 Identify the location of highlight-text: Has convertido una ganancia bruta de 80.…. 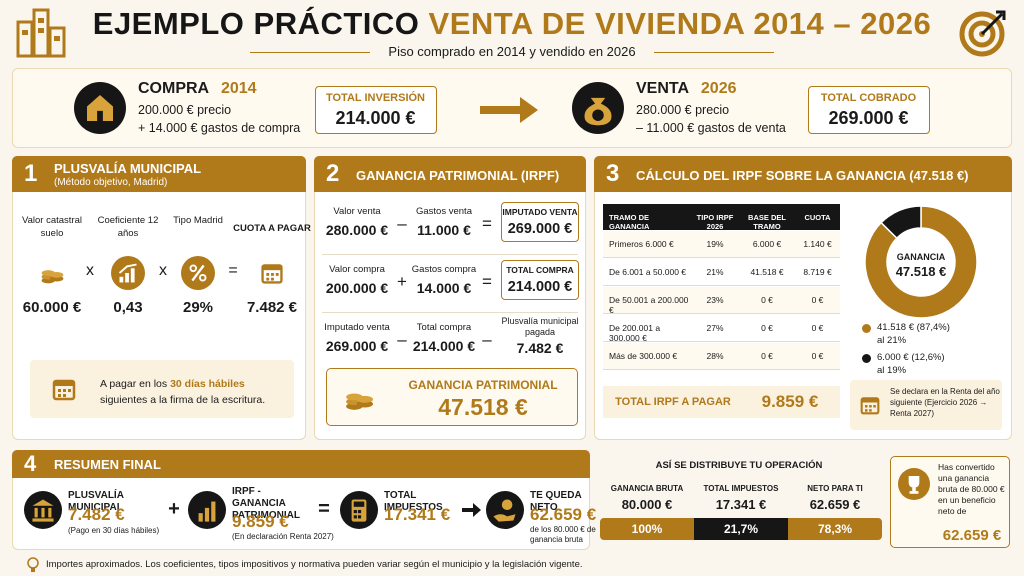
(971, 489).